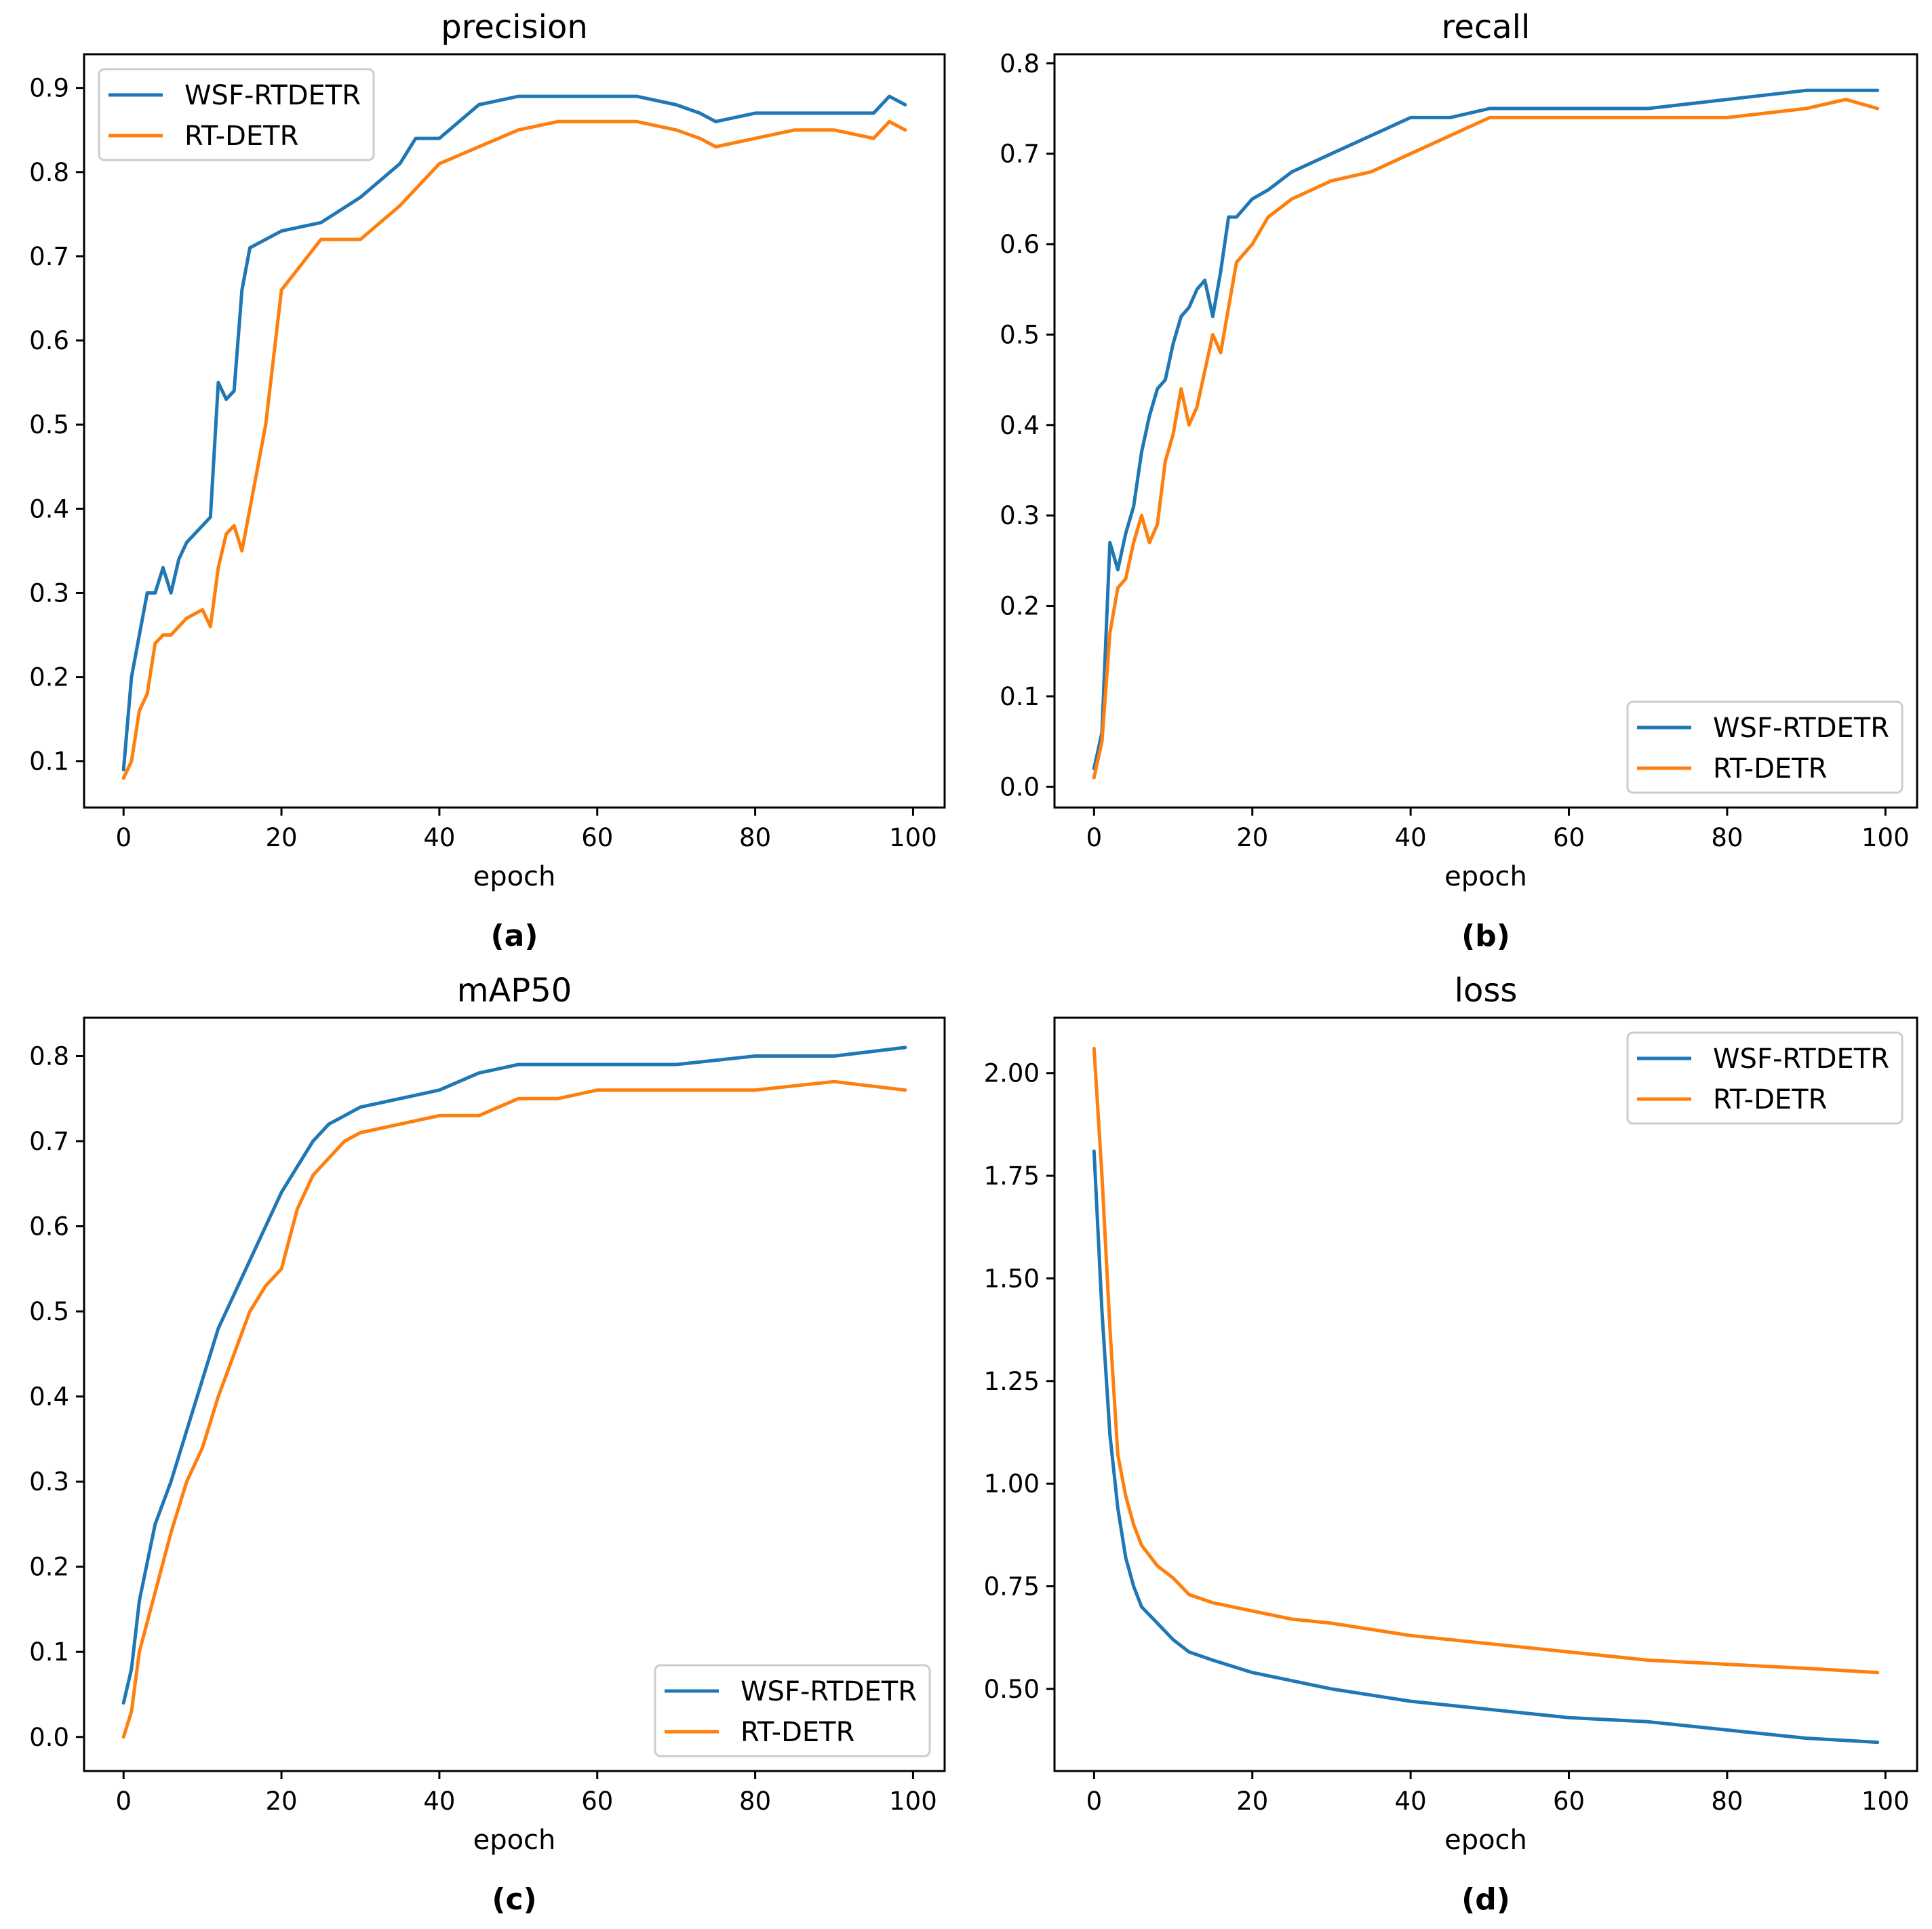  I want to click on y-tick-label: 2.00, so click(1012, 1073).